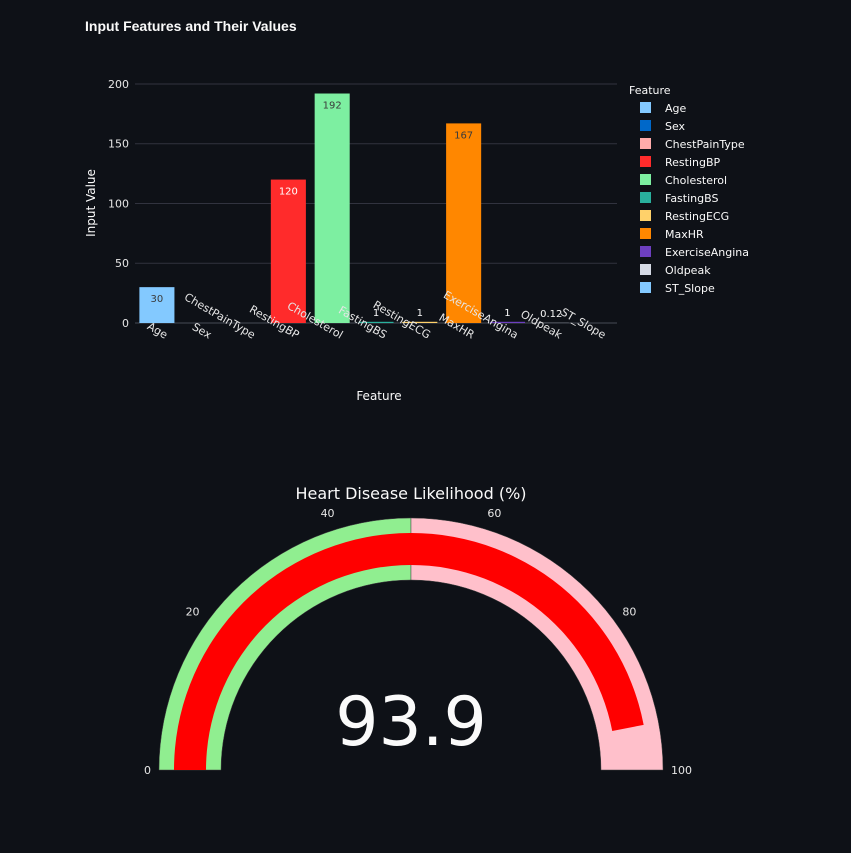 The width and height of the screenshot is (851, 853). Describe the element at coordinates (663, 108) in the screenshot. I see `legend-item-age: Age` at that location.